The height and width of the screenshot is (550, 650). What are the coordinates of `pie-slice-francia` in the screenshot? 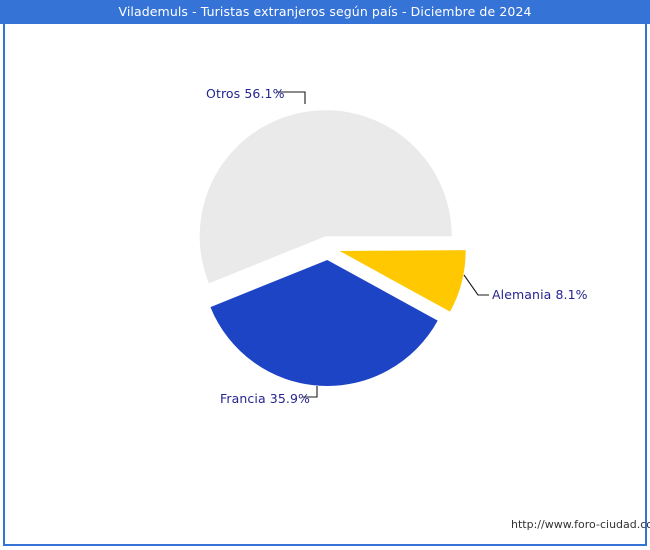 It's located at (324, 322).